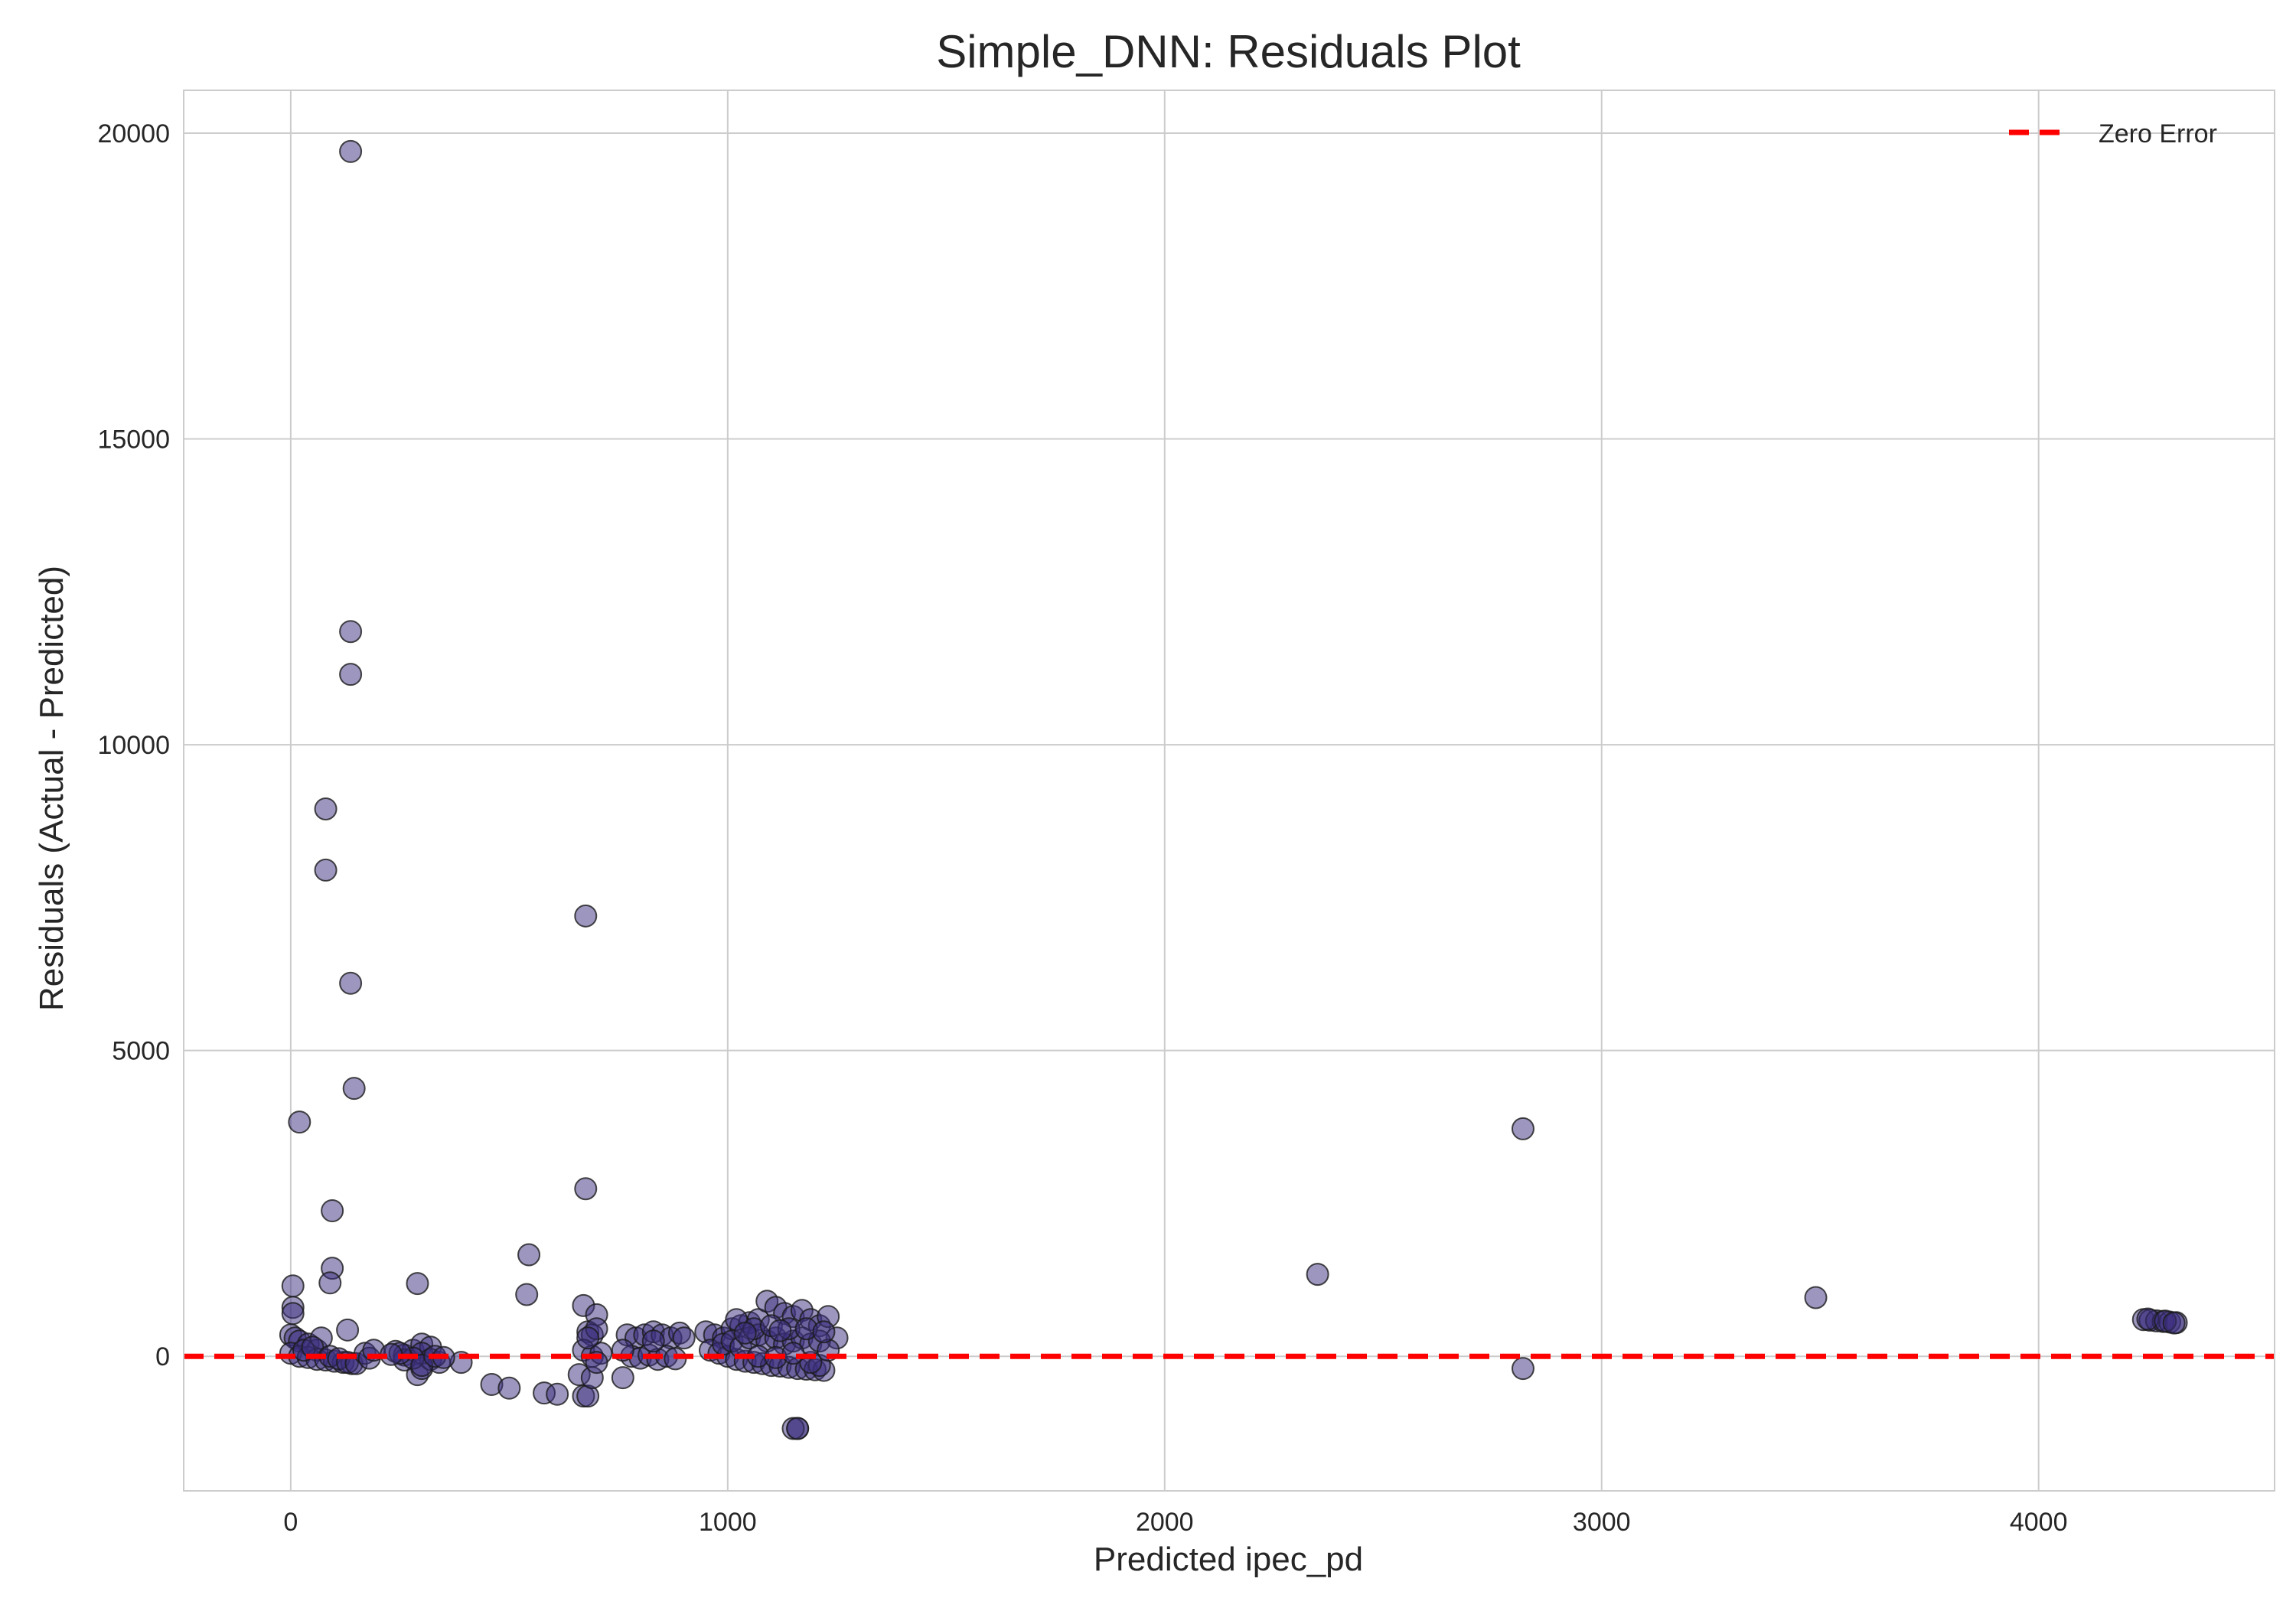 The width and height of the screenshot is (2296, 1611). I want to click on x-tick-label: 0, so click(290, 1522).